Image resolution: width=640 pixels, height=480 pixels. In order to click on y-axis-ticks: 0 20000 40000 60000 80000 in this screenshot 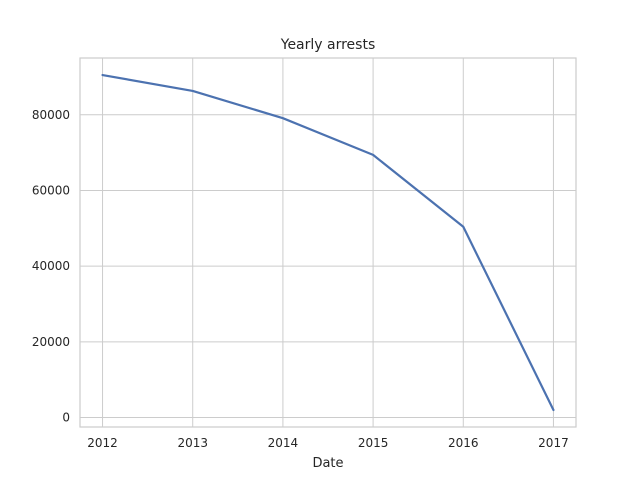, I will do `click(51, 266)`.